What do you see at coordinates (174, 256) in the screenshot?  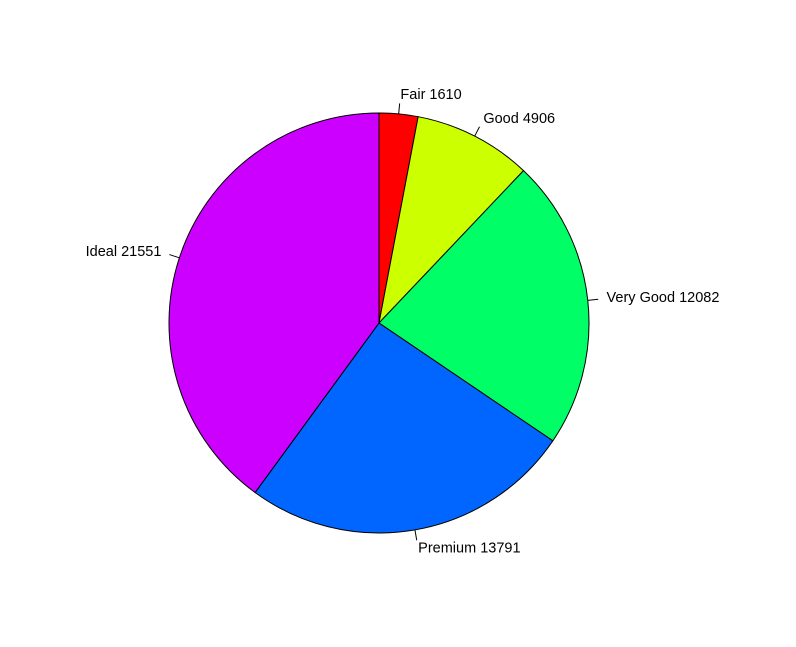 I see `label-tick-ideal` at bounding box center [174, 256].